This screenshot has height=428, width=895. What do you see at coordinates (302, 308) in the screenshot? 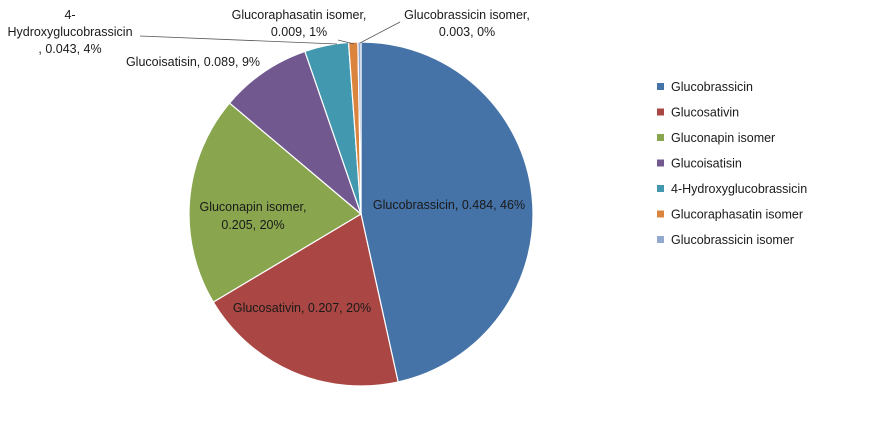
I see `data-label: Glucosativin, 0.207, 20%` at bounding box center [302, 308].